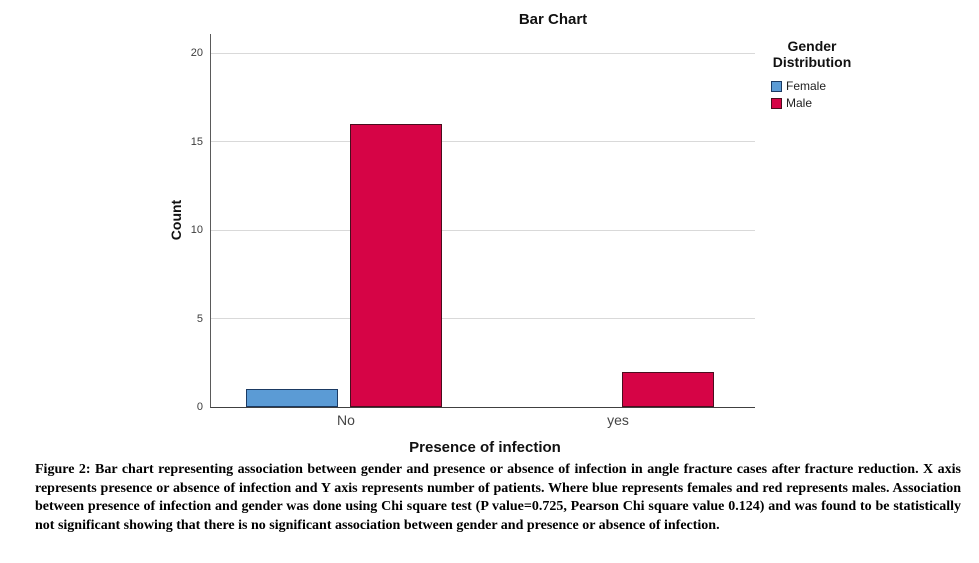 The height and width of the screenshot is (563, 979). What do you see at coordinates (553, 19) in the screenshot?
I see `chart-title: Bar Chart` at bounding box center [553, 19].